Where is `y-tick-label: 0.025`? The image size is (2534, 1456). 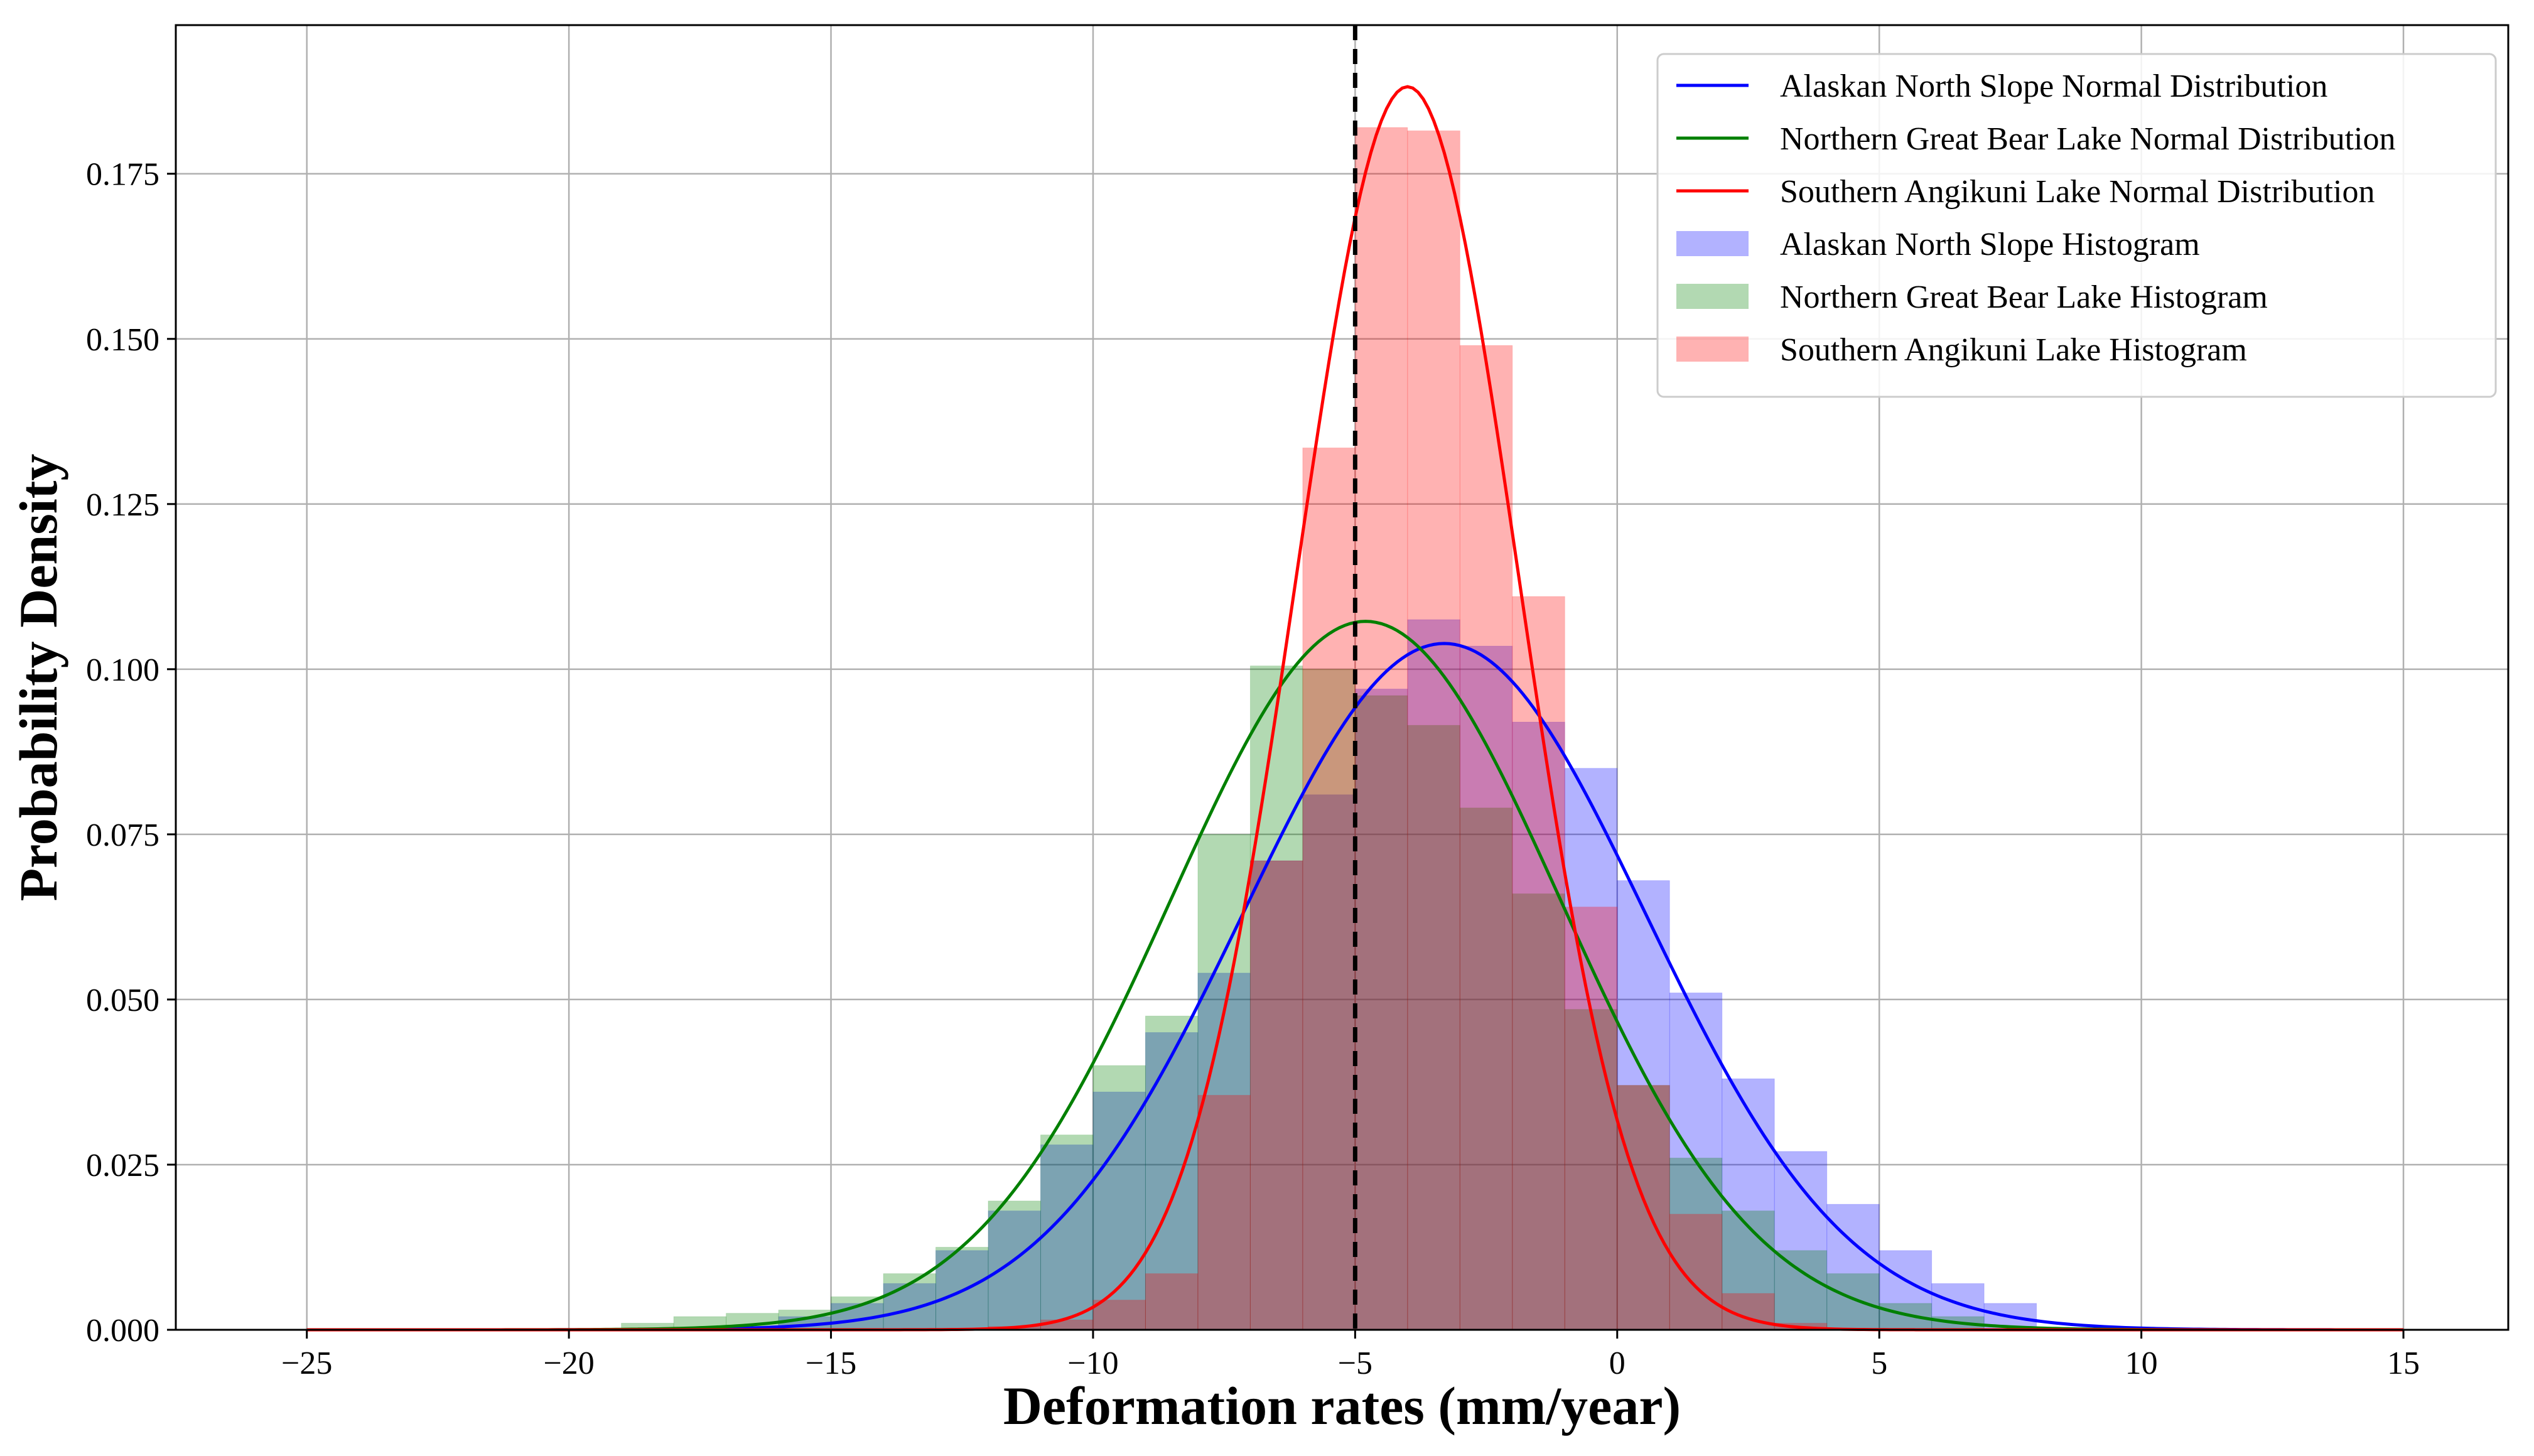 y-tick-label: 0.025 is located at coordinates (122, 1166).